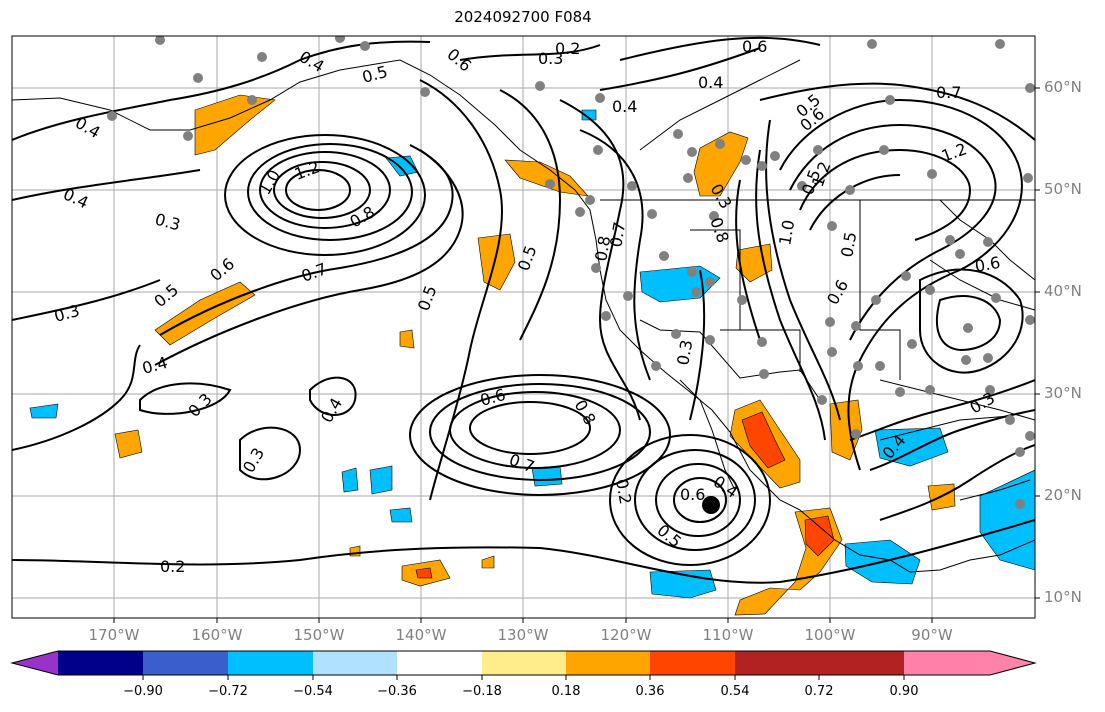  I want to click on lat-label-20n: 20°N, so click(1063, 495).